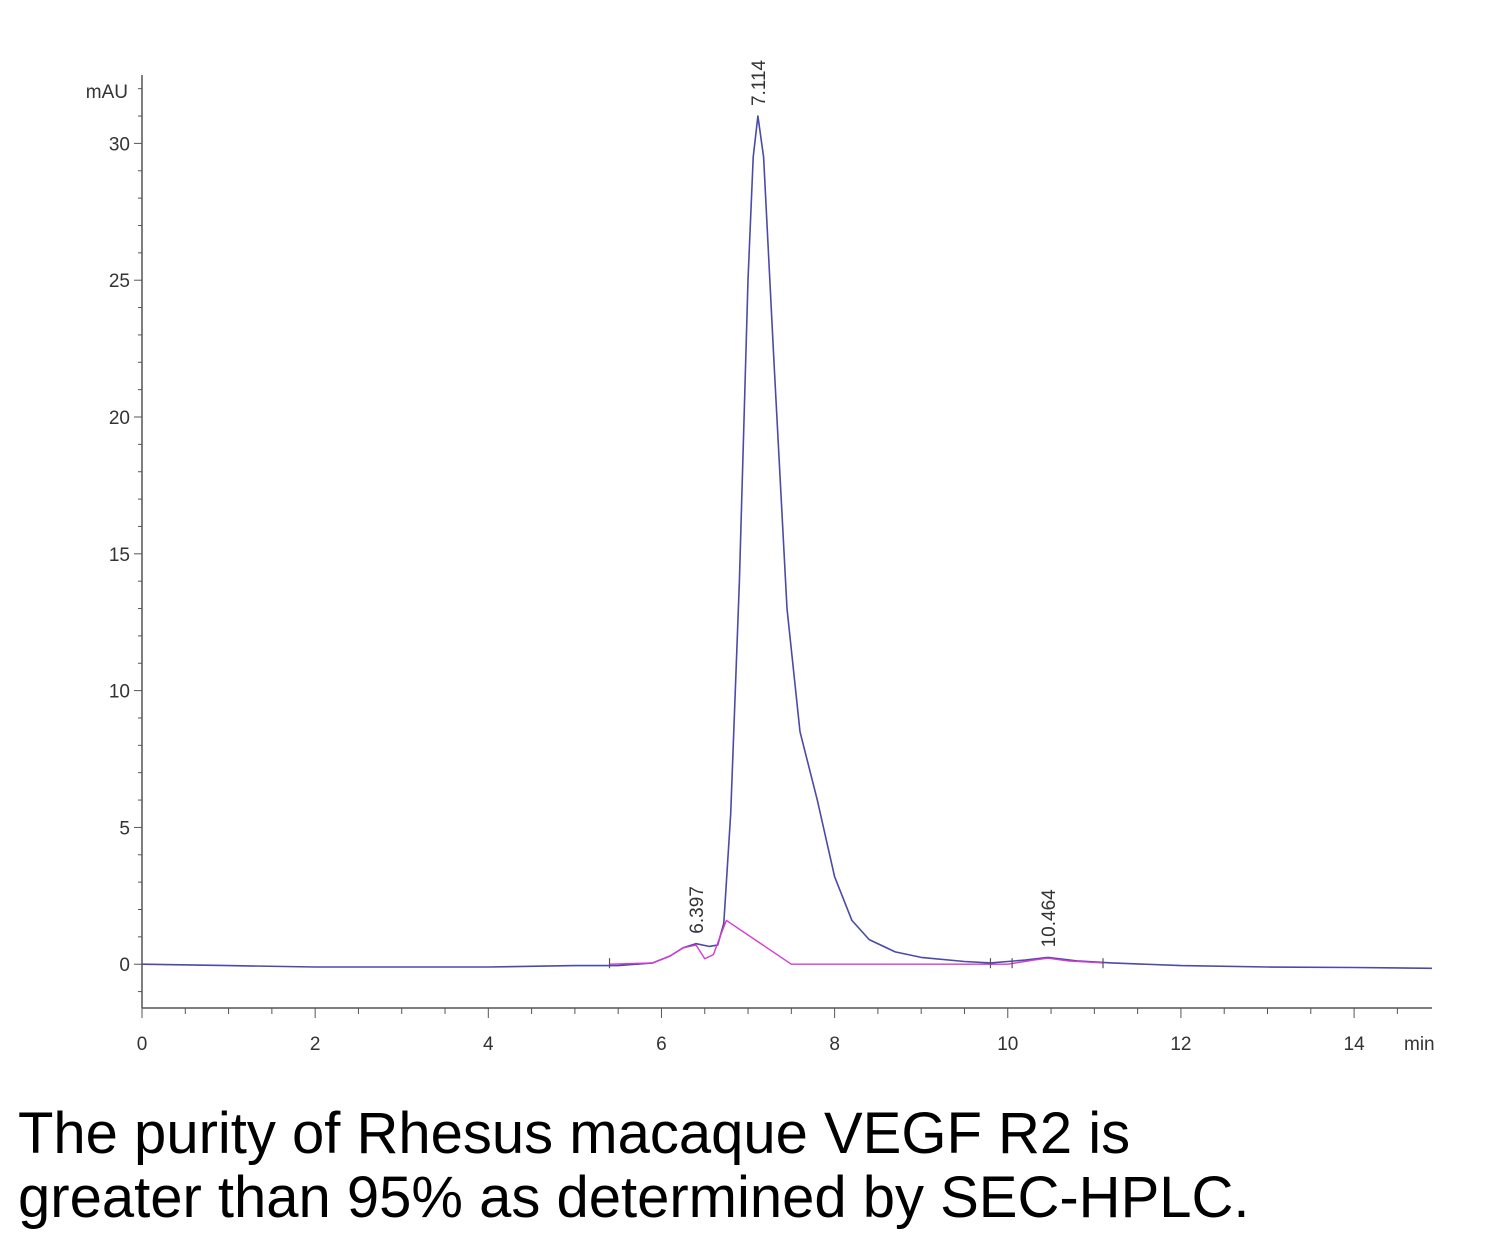 The image size is (1500, 1252). I want to click on integration-trace, so click(856, 942).